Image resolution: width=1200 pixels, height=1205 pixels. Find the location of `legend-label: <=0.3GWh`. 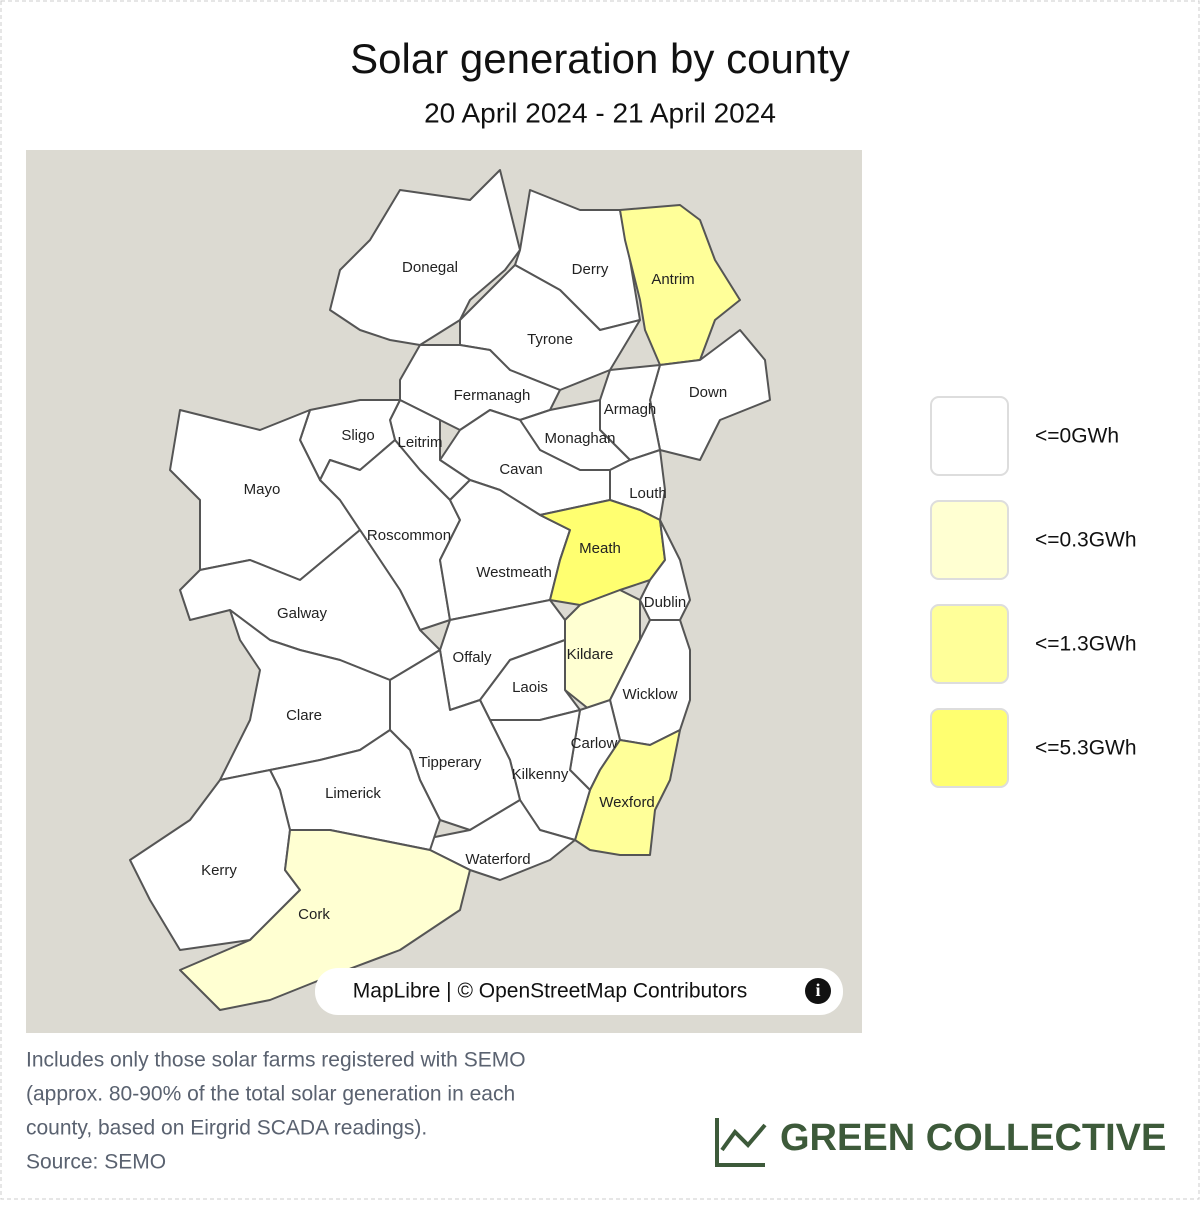

legend-label: <=0.3GWh is located at coordinates (1086, 540).